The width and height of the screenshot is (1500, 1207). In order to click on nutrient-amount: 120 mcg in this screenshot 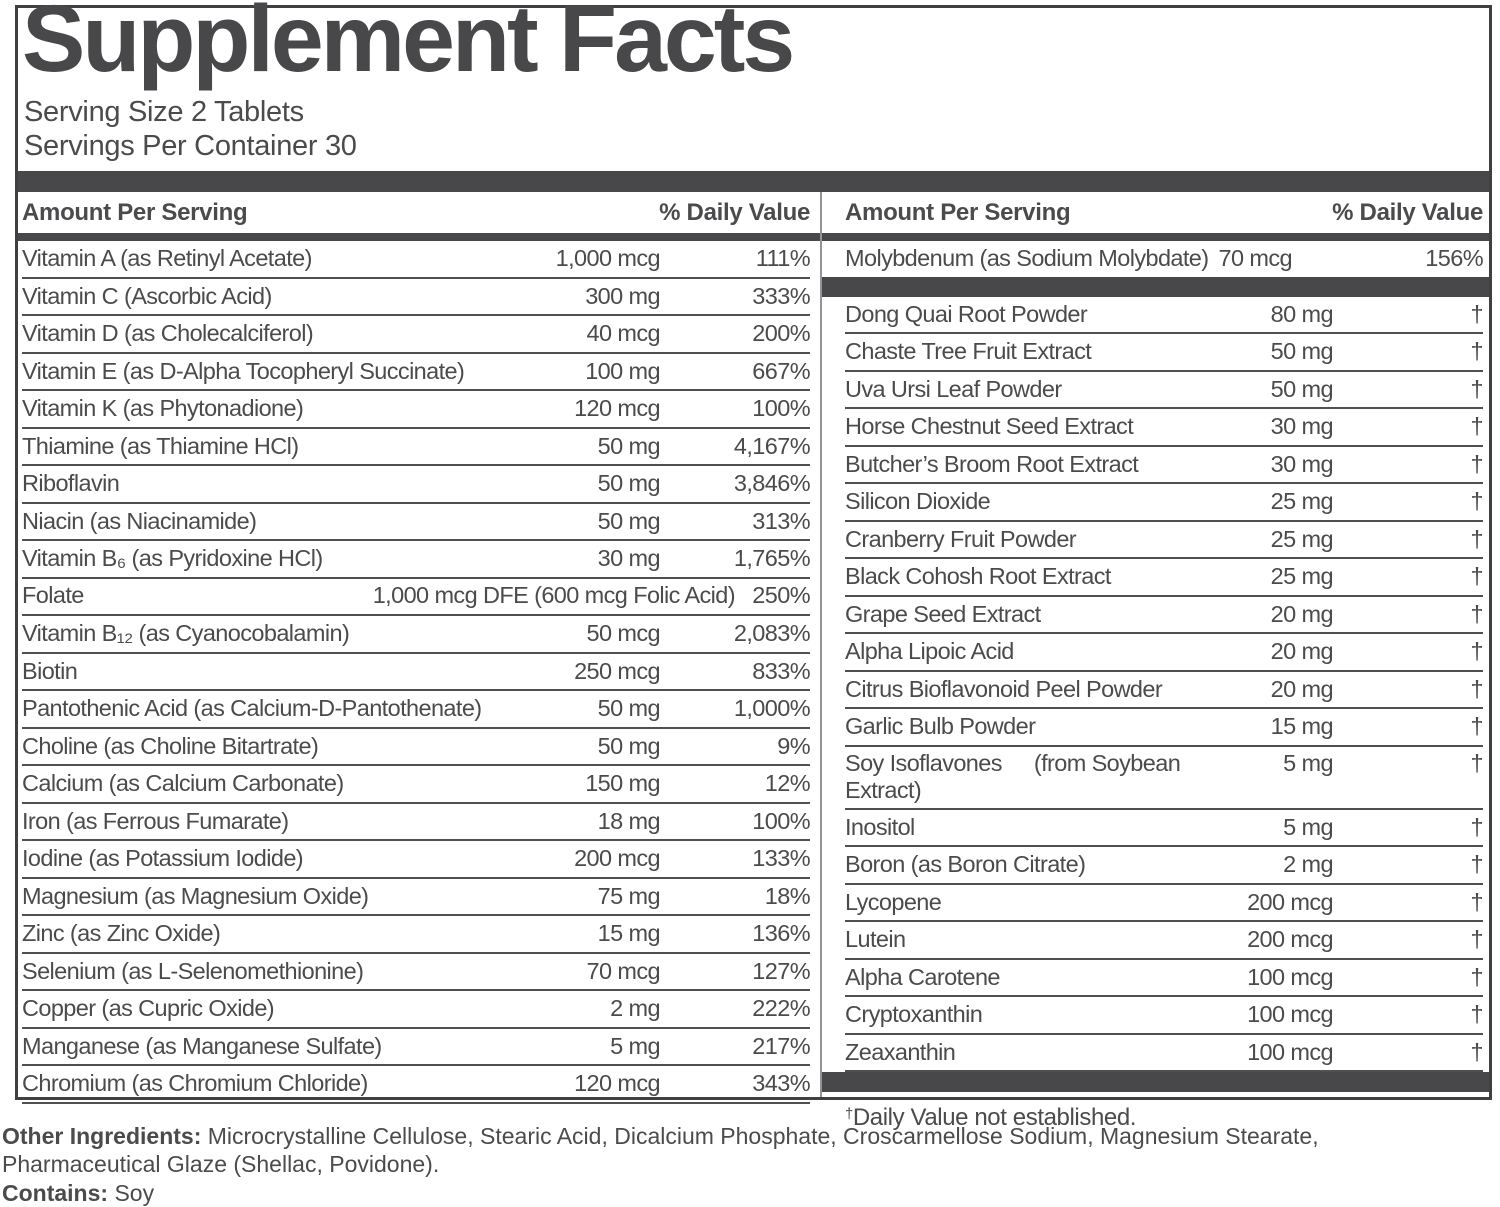, I will do `click(617, 408)`.